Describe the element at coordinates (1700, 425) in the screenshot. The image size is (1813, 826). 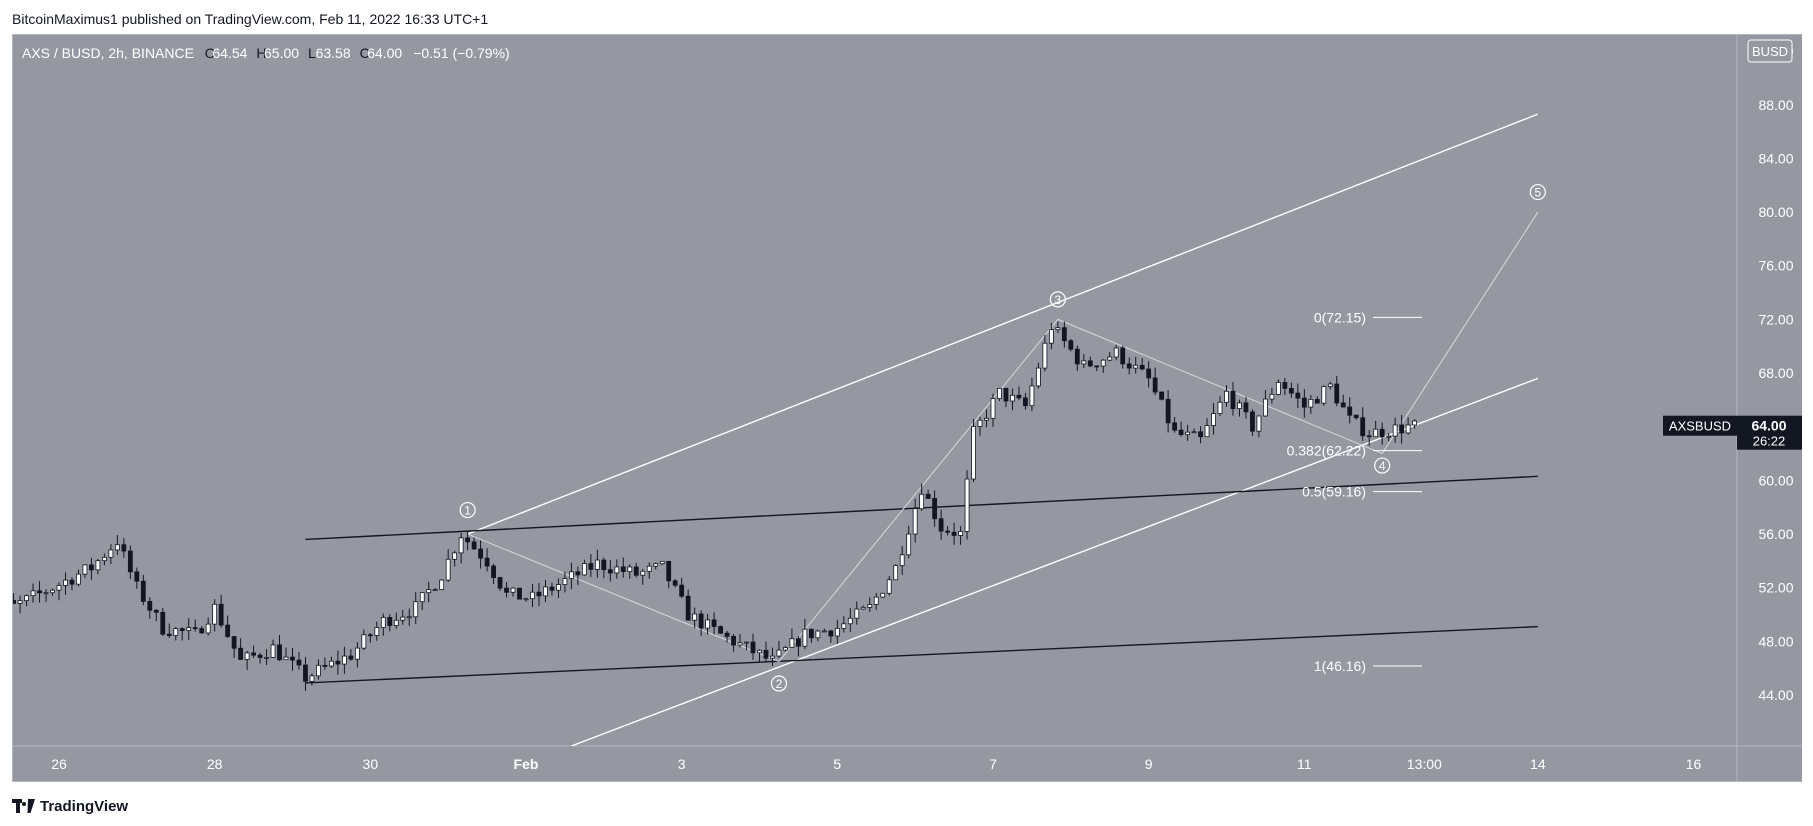
I see `symbol-tag-bg` at that location.